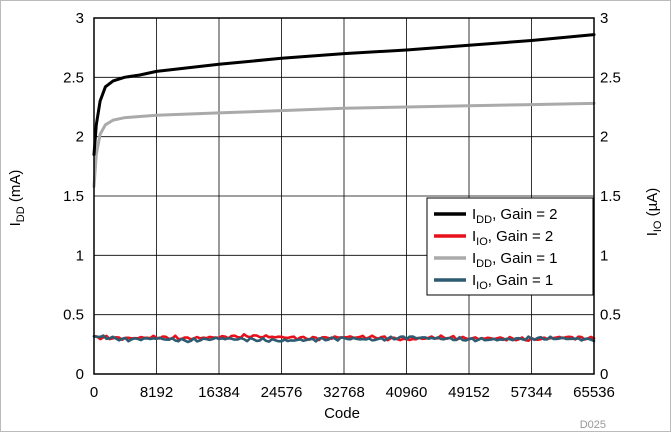 The image size is (671, 432). Describe the element at coordinates (593, 425) in the screenshot. I see `figure-id: D025` at that location.